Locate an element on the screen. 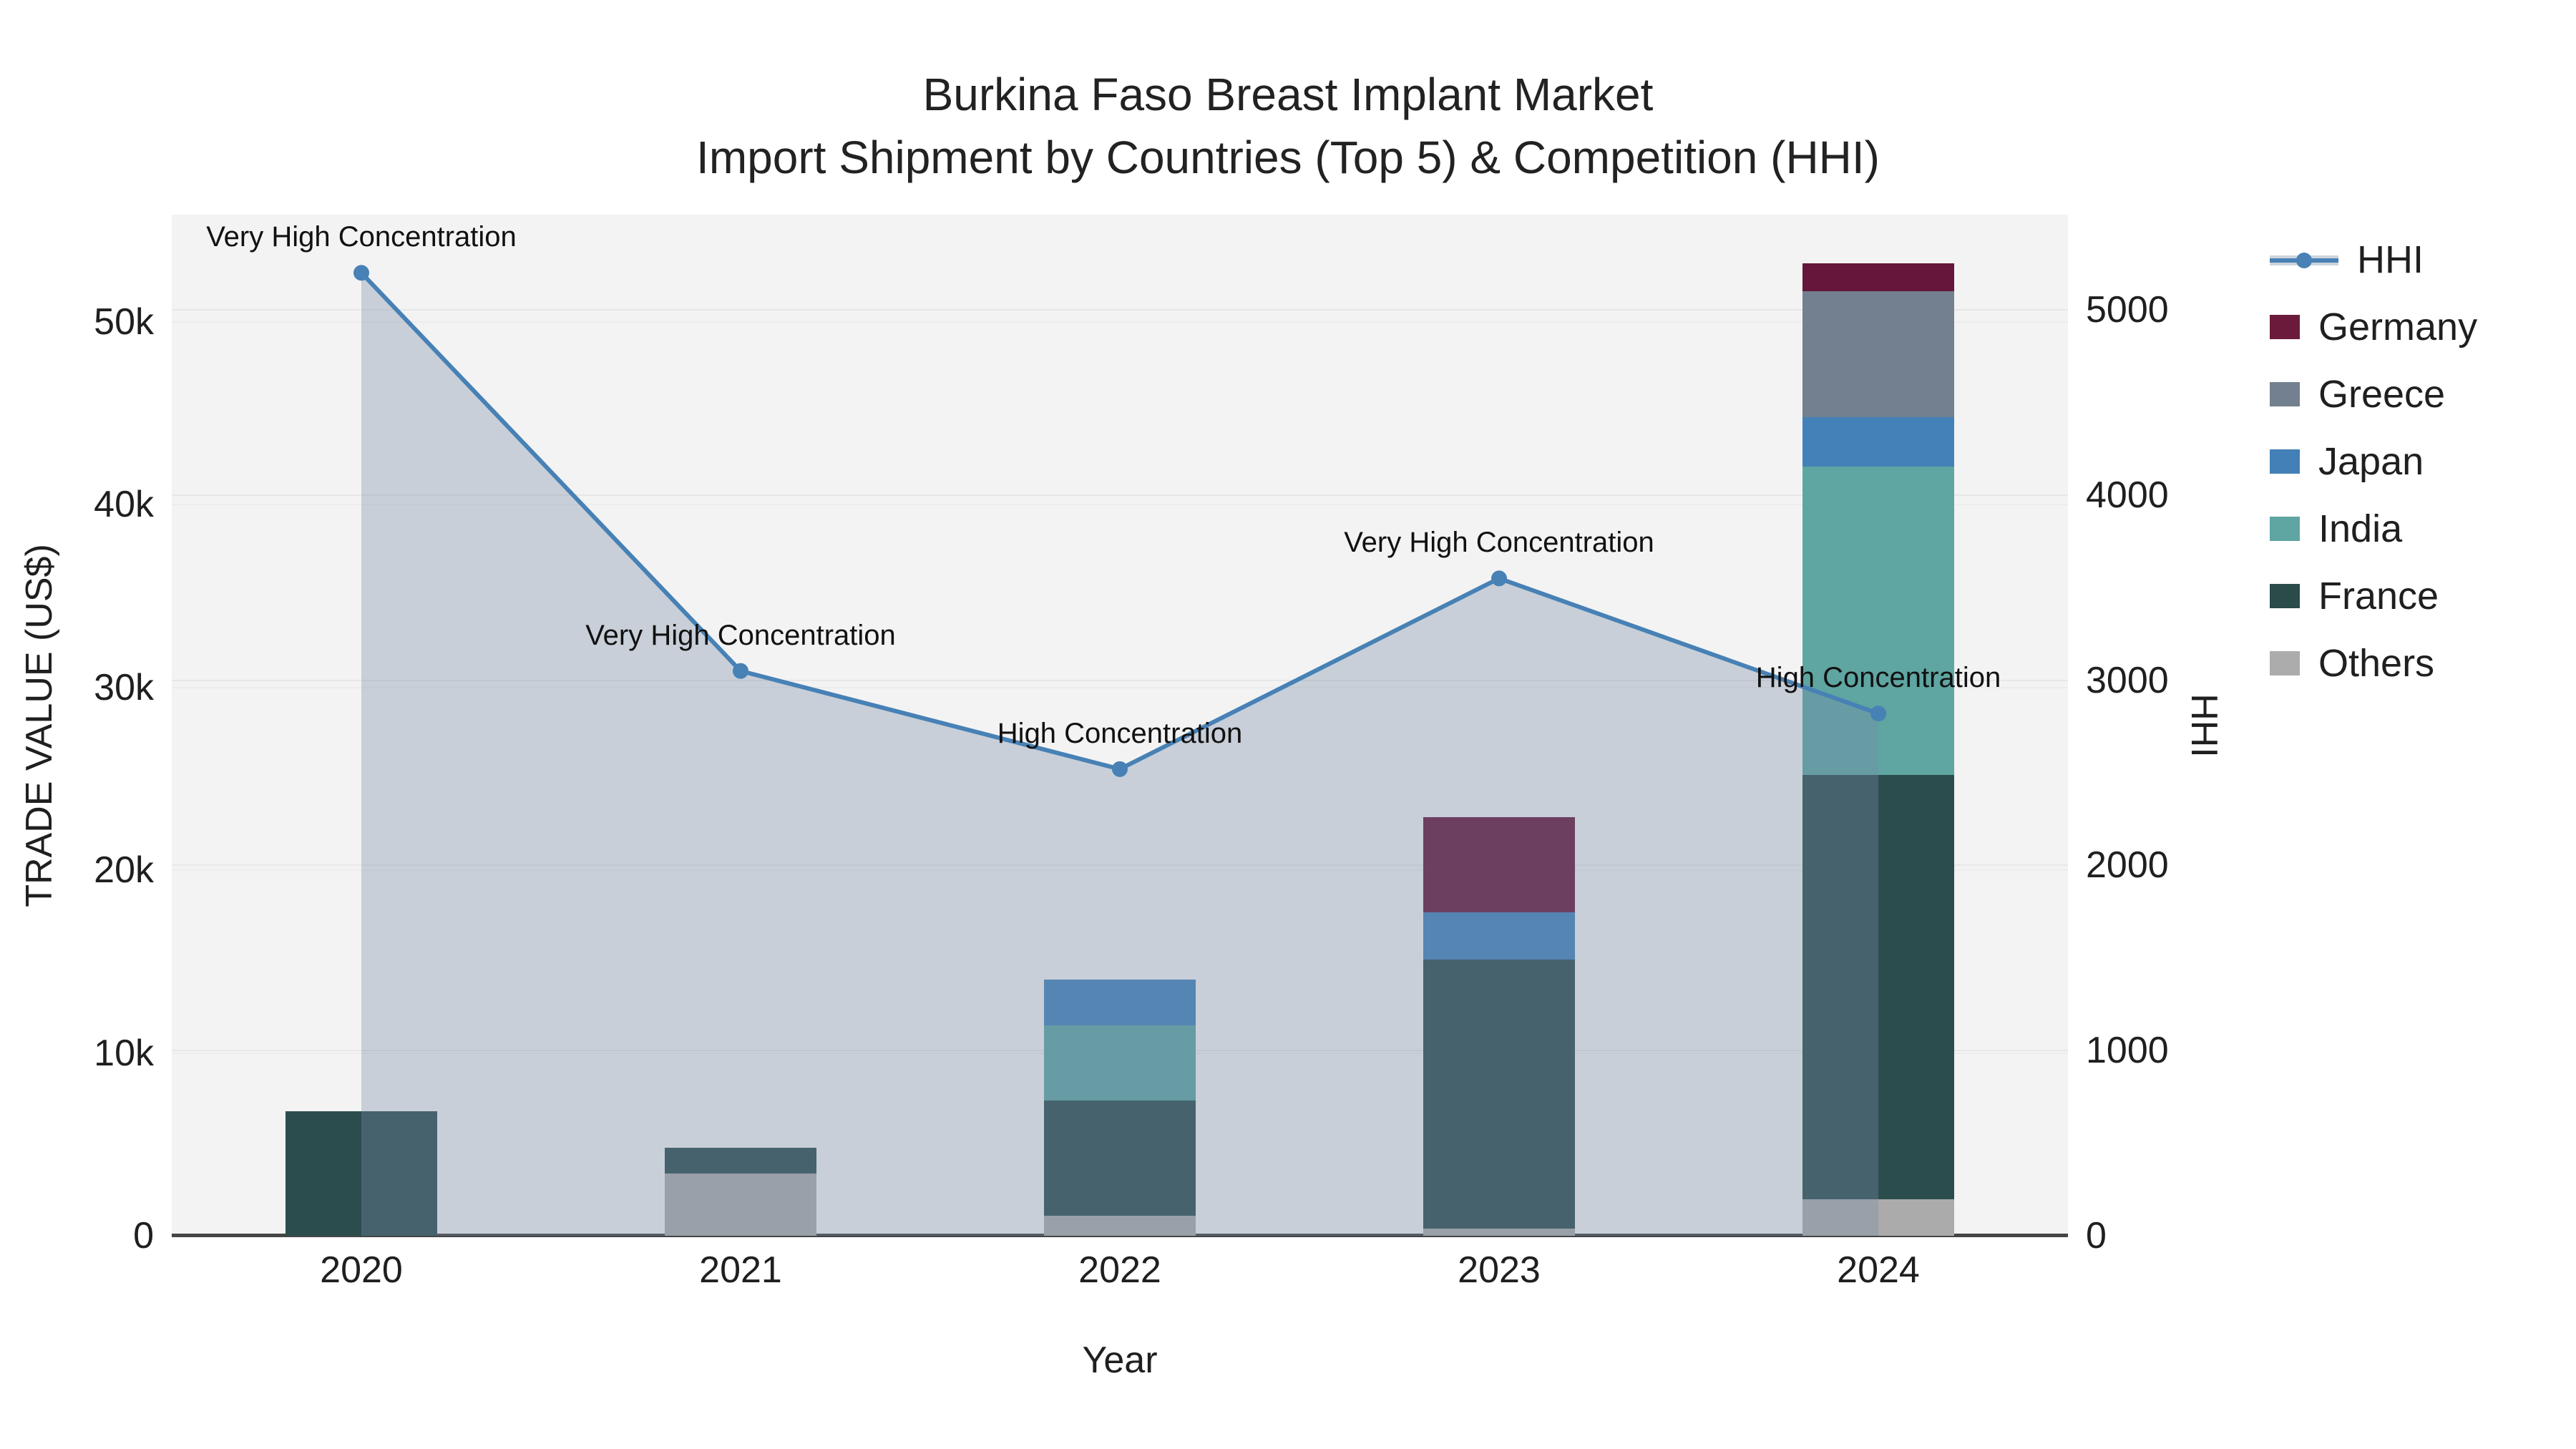  bar-segment-japan-2022 is located at coordinates (1120, 1003).